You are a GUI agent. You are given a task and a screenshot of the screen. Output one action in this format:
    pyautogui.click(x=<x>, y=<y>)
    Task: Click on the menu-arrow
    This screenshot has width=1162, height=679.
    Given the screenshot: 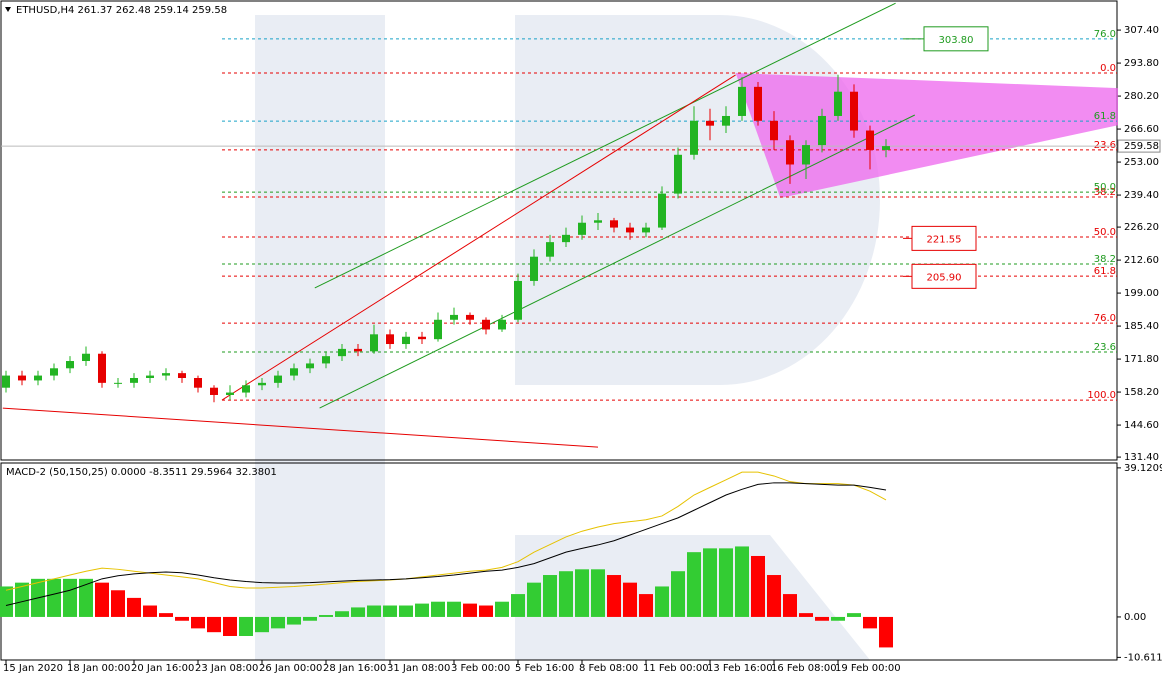 What is the action you would take?
    pyautogui.click(x=8, y=9)
    